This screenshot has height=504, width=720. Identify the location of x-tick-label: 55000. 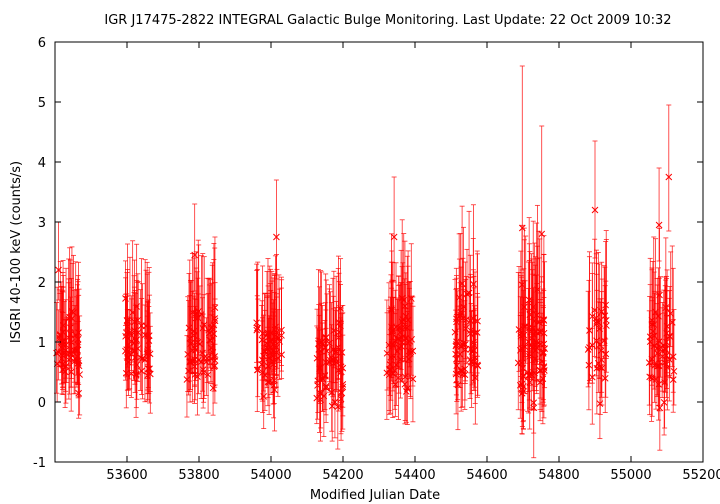
(630, 475).